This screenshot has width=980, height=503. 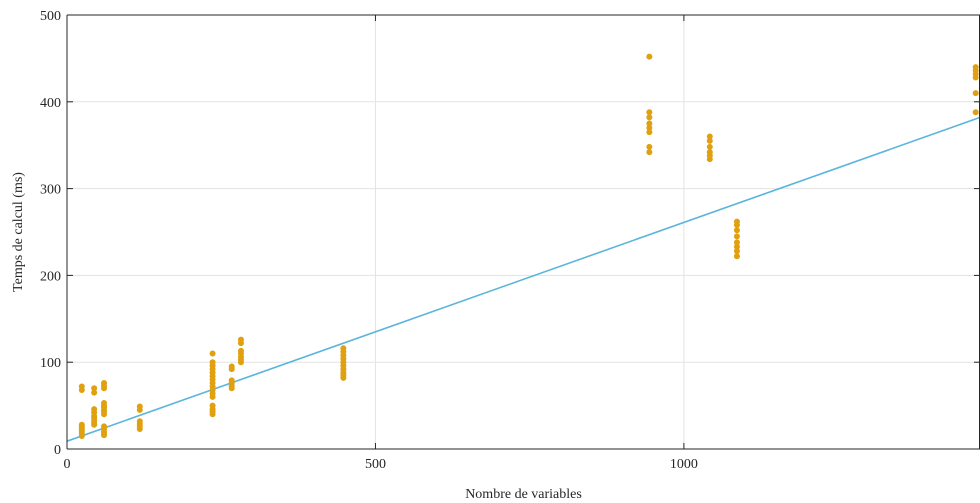 I want to click on y-tick-label: 500, so click(x=50, y=16).